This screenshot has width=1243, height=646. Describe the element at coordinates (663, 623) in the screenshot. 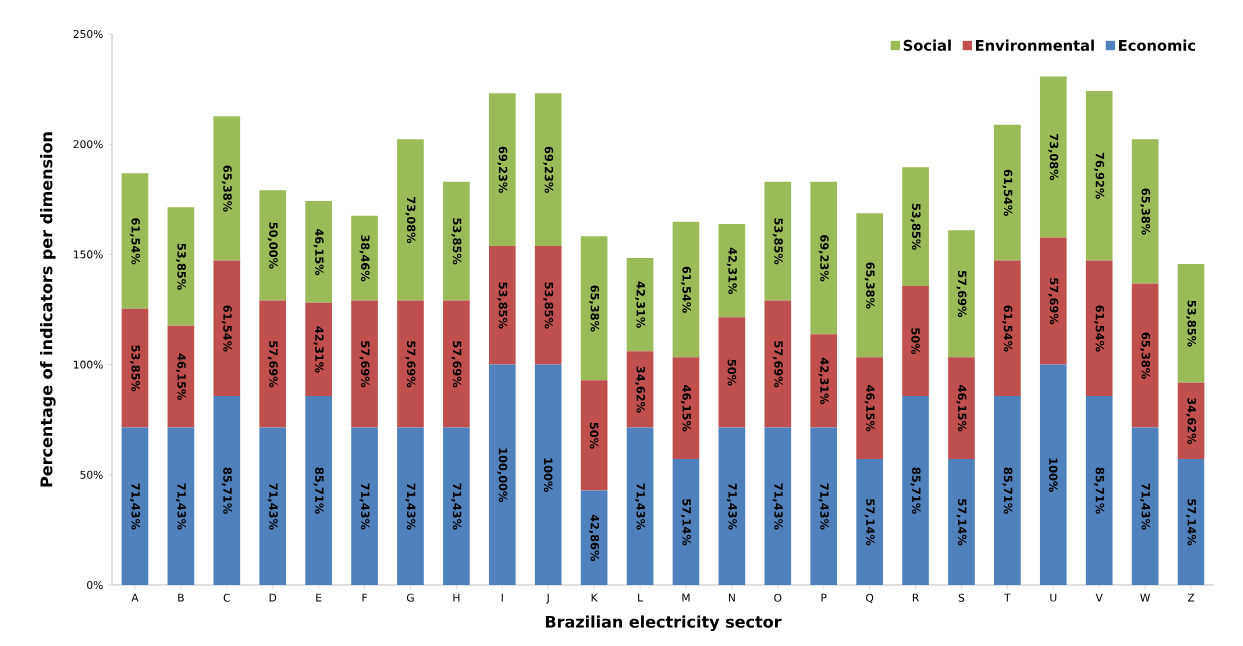

I see `x-axis-title: Brazilian electricity sector` at that location.